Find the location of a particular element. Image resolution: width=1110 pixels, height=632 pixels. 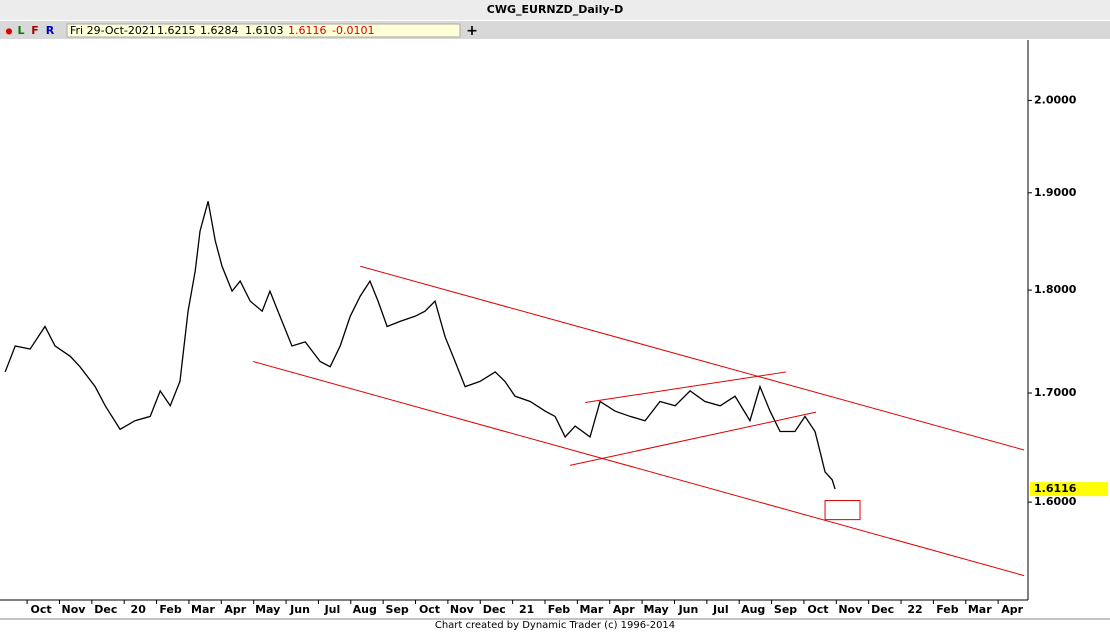

quote-low: 1.6103 is located at coordinates (264, 30).